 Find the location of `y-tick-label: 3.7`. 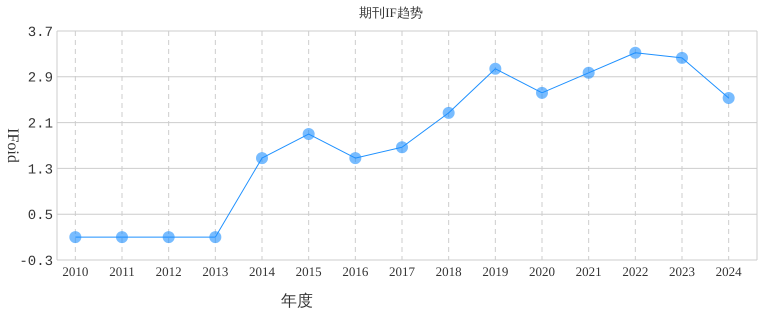

y-tick-label: 3.7 is located at coordinates (40, 32).